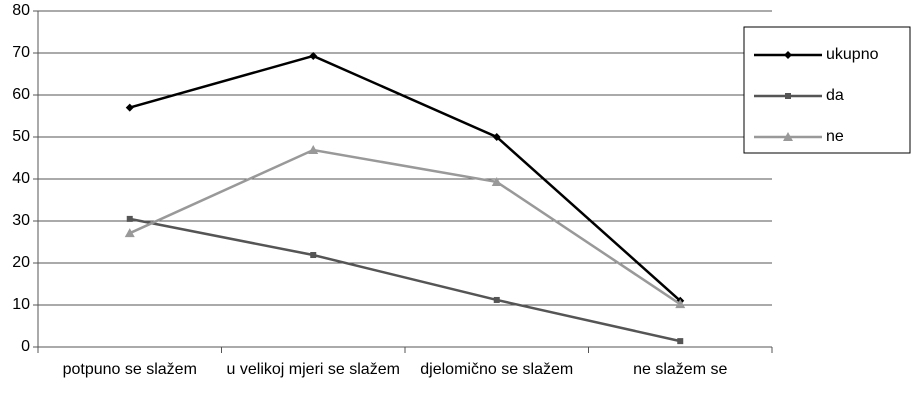 The image size is (911, 409). I want to click on x-tick-label: djelomično se slažem, so click(497, 369).